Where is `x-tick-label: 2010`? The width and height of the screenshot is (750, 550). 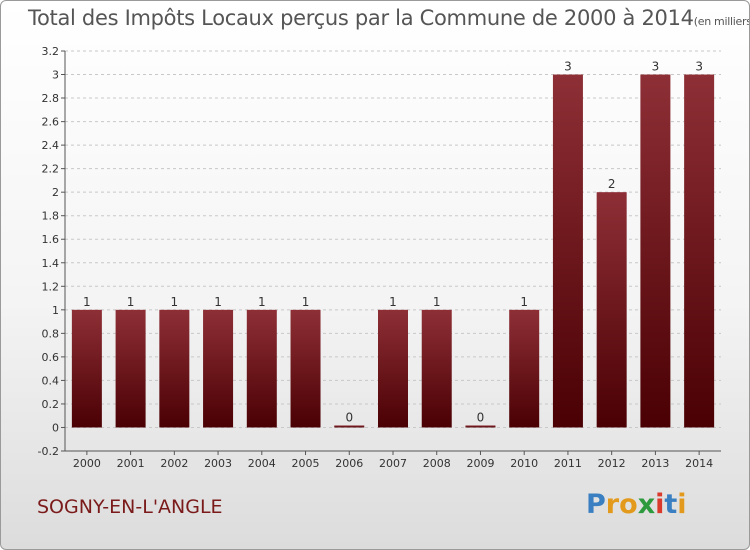 x-tick-label: 2010 is located at coordinates (524, 463).